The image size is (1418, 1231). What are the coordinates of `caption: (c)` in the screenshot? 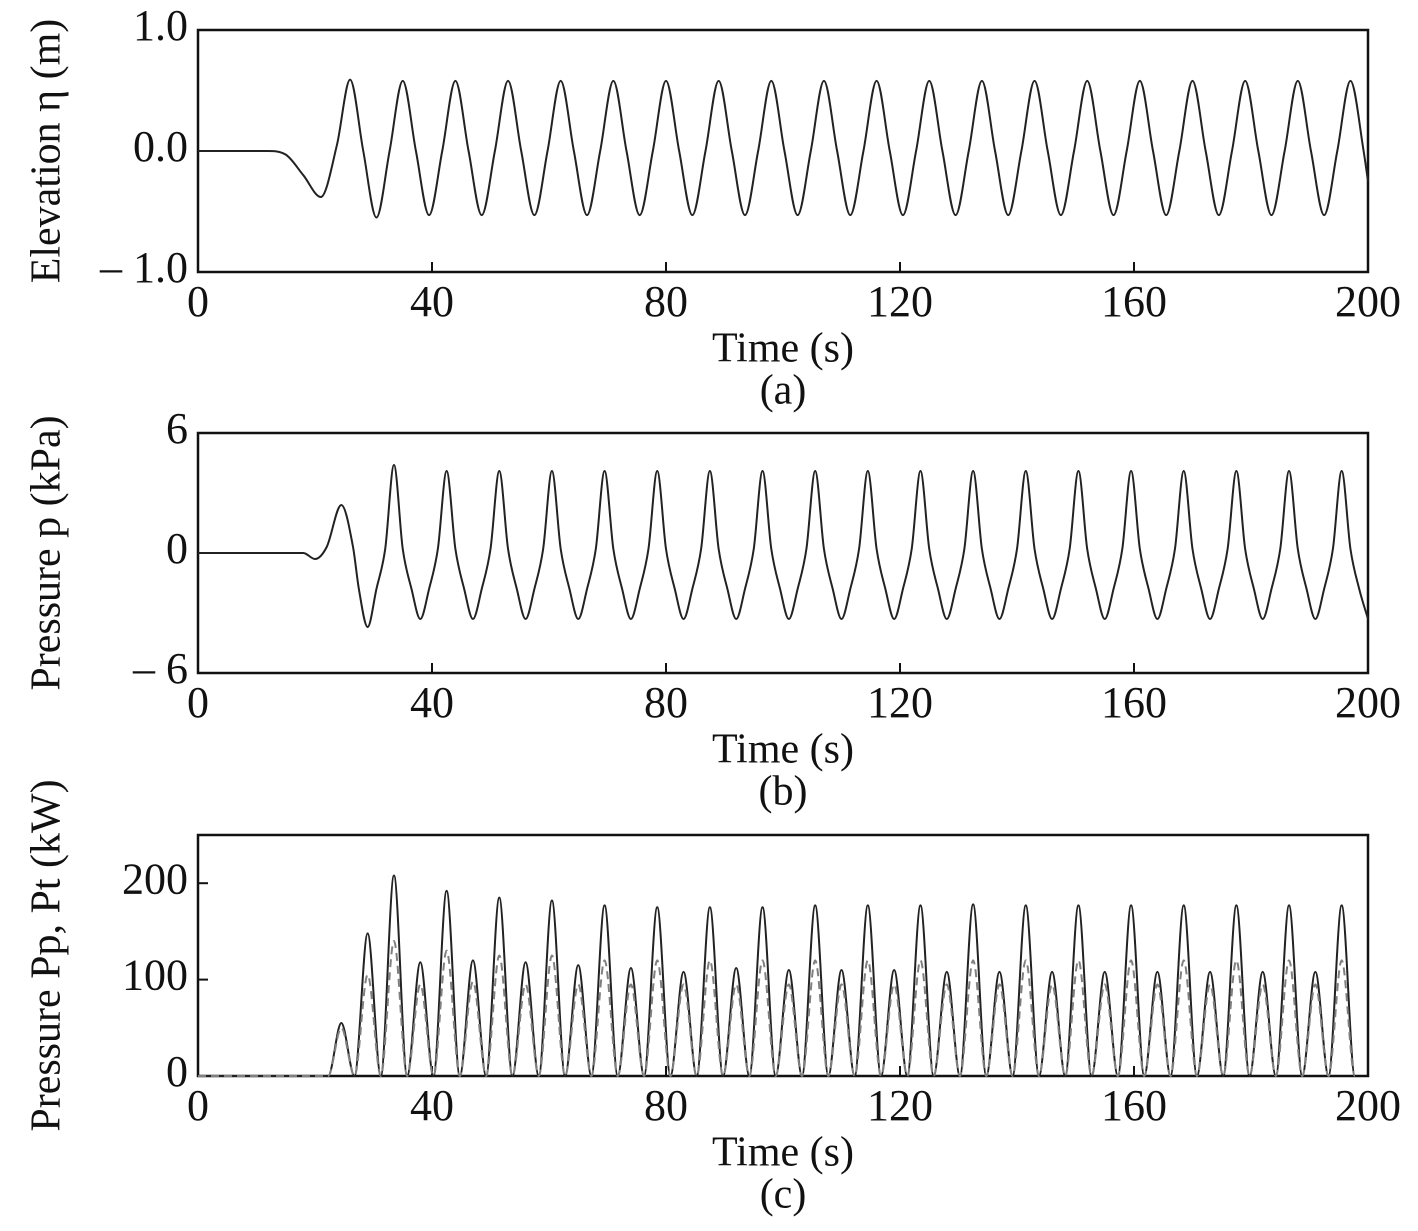 It's located at (783, 1195).